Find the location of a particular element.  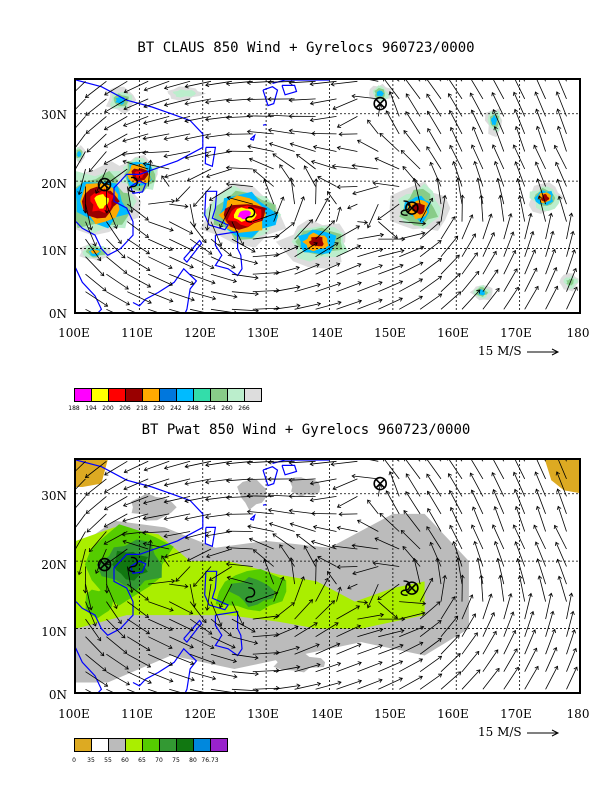

panel1-vector-reference: 15 M/S is located at coordinates (519, 351).